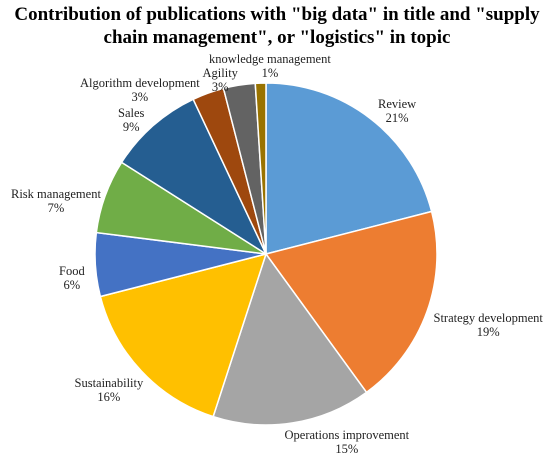 The width and height of the screenshot is (554, 462). I want to click on slice-label-sustainability: Sustainability 16%, so click(109, 390).